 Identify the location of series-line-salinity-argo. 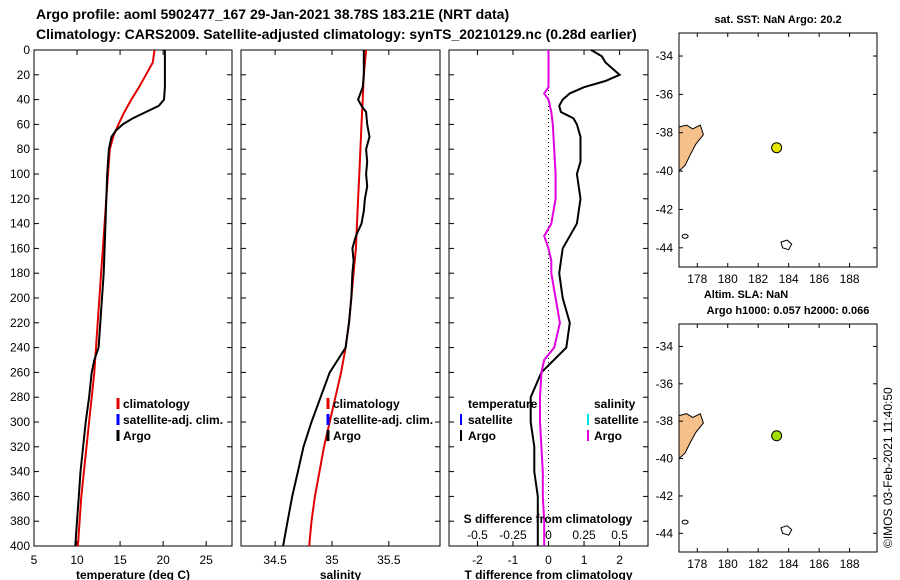
(550, 298).